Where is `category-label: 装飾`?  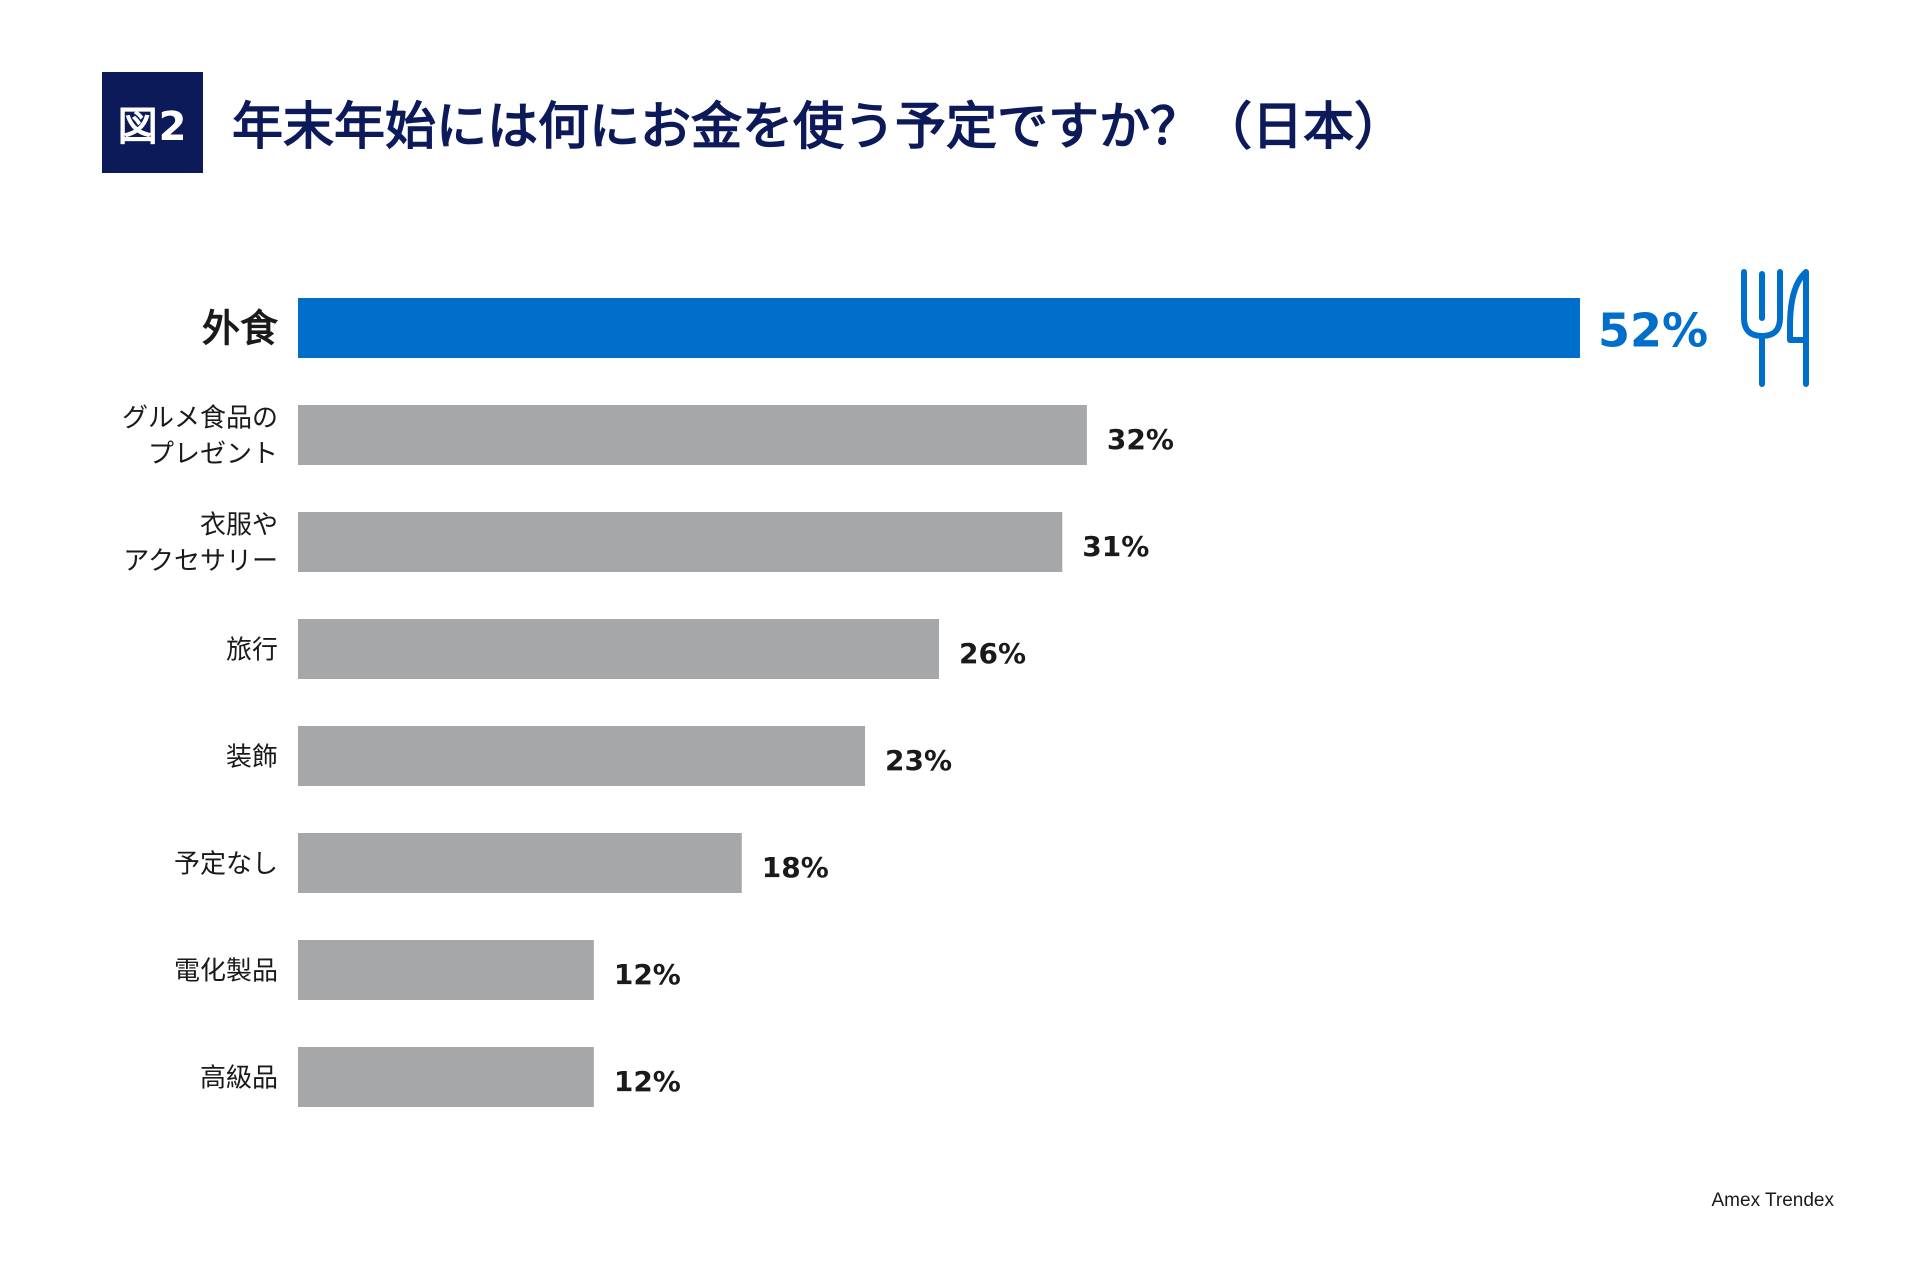 category-label: 装飾 is located at coordinates (252, 757).